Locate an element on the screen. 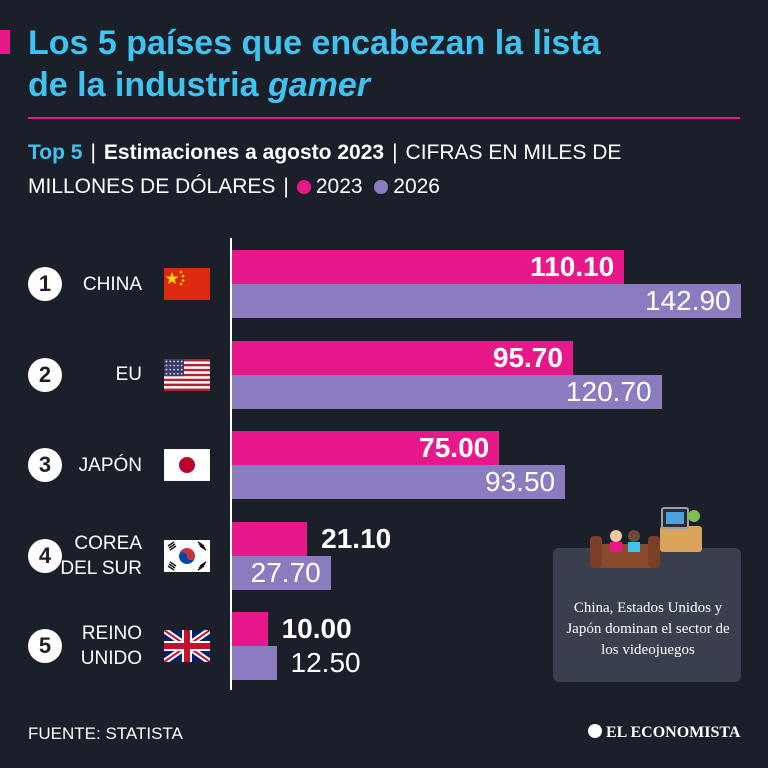 The width and height of the screenshot is (768, 768). china-flag-icon is located at coordinates (187, 284).